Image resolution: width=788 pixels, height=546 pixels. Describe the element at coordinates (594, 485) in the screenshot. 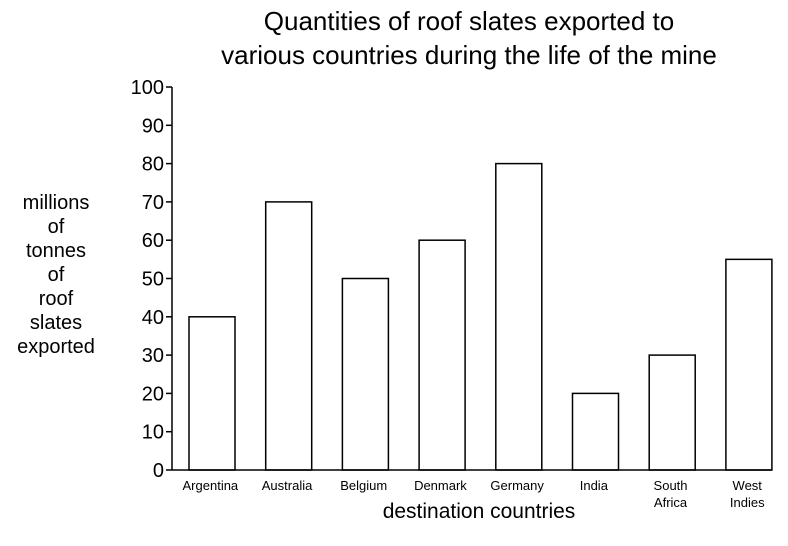

I see `x-tick-label: India` at that location.